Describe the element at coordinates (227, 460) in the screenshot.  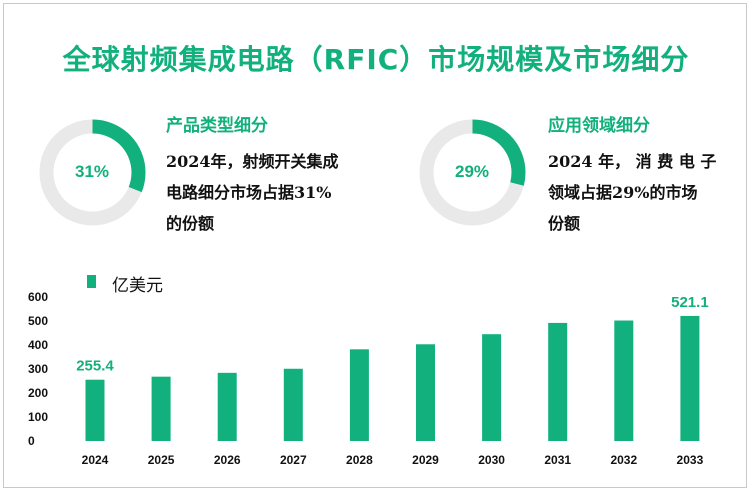
I see `x-tick-label: 2026` at that location.